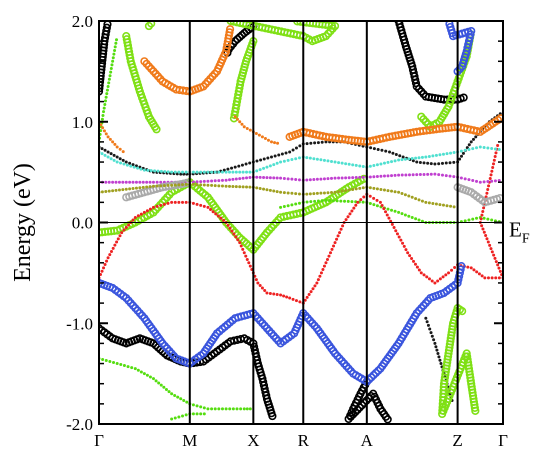 This screenshot has width=545, height=463. Describe the element at coordinates (457, 440) in the screenshot. I see `x-kpoint-label: Z` at that location.